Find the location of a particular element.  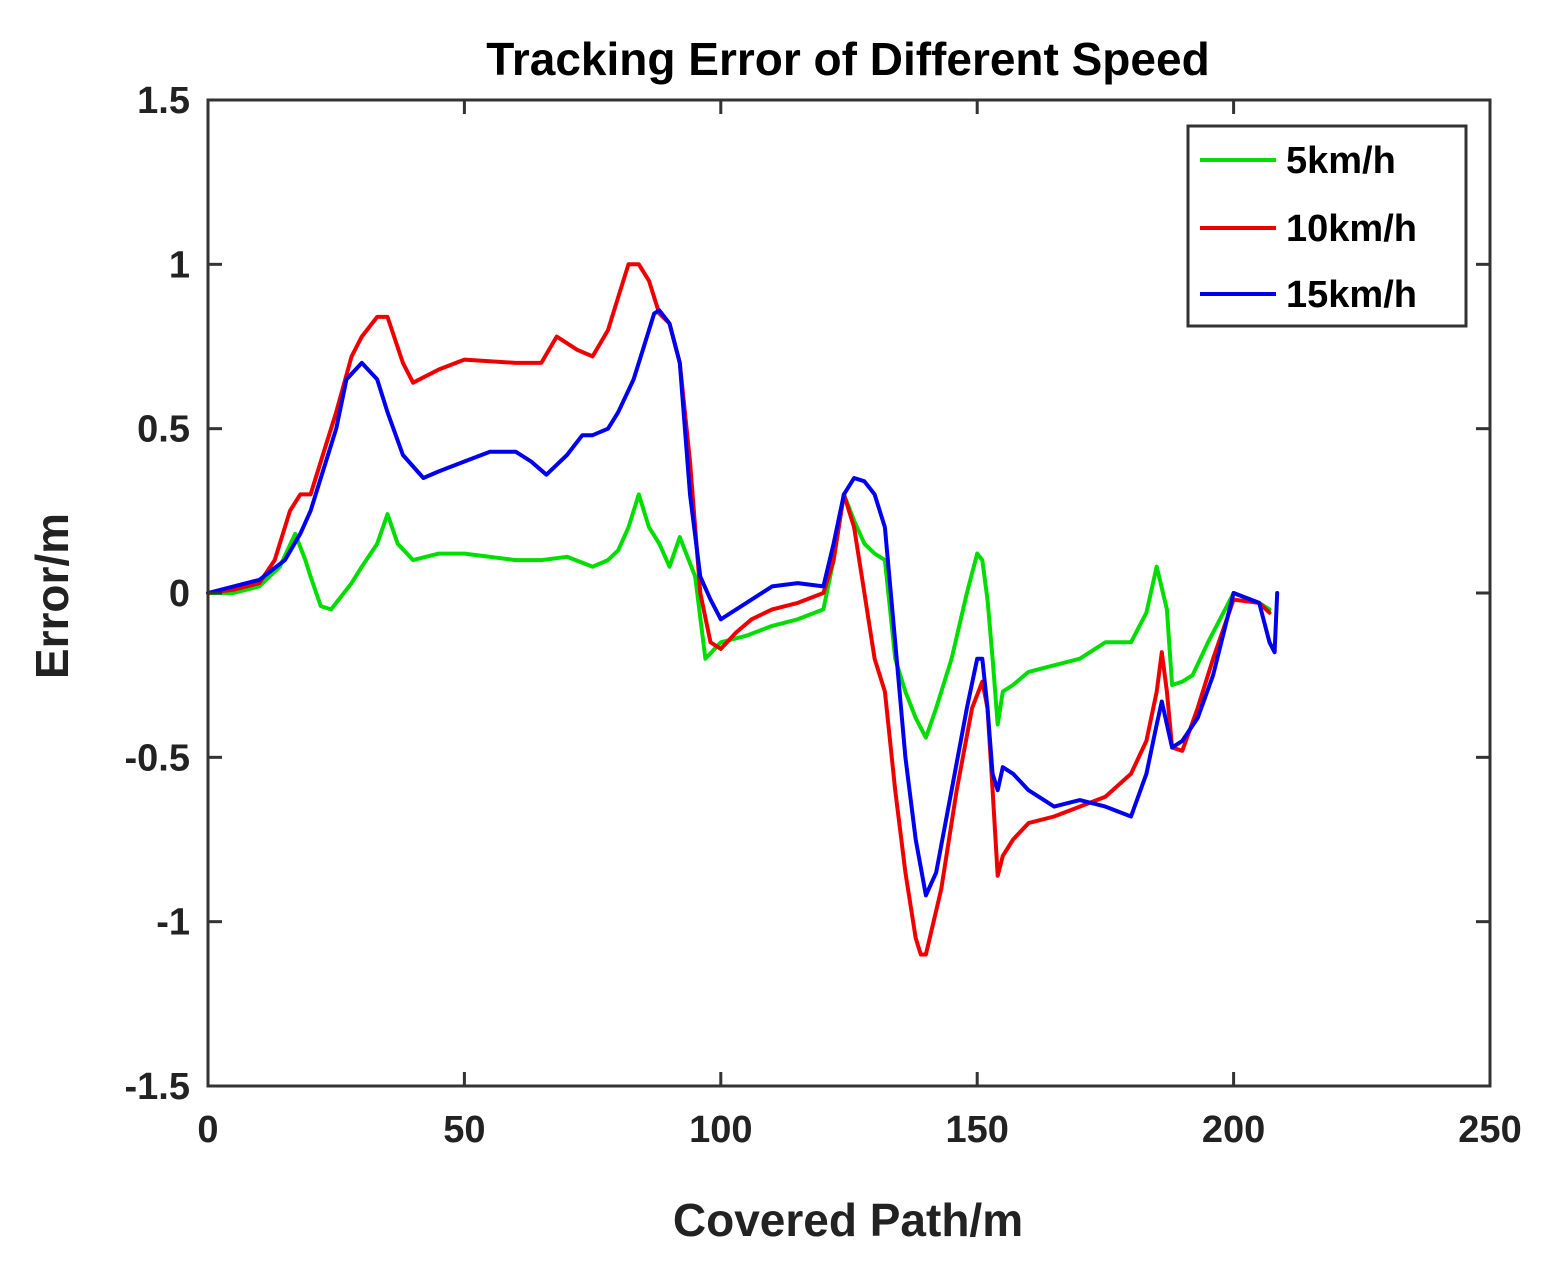

legend: 5km/h 10km/h 15km/h is located at coordinates (1327, 226).